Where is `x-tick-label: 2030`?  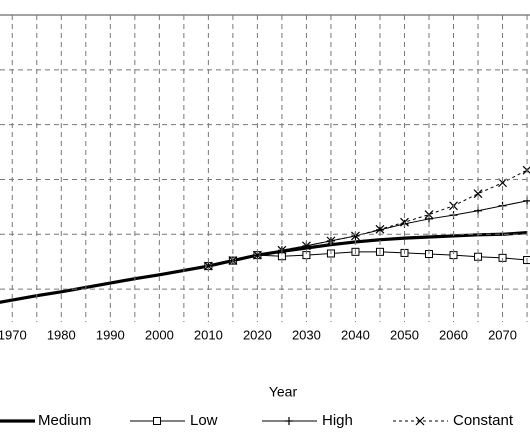 x-tick-label: 2030 is located at coordinates (306, 334).